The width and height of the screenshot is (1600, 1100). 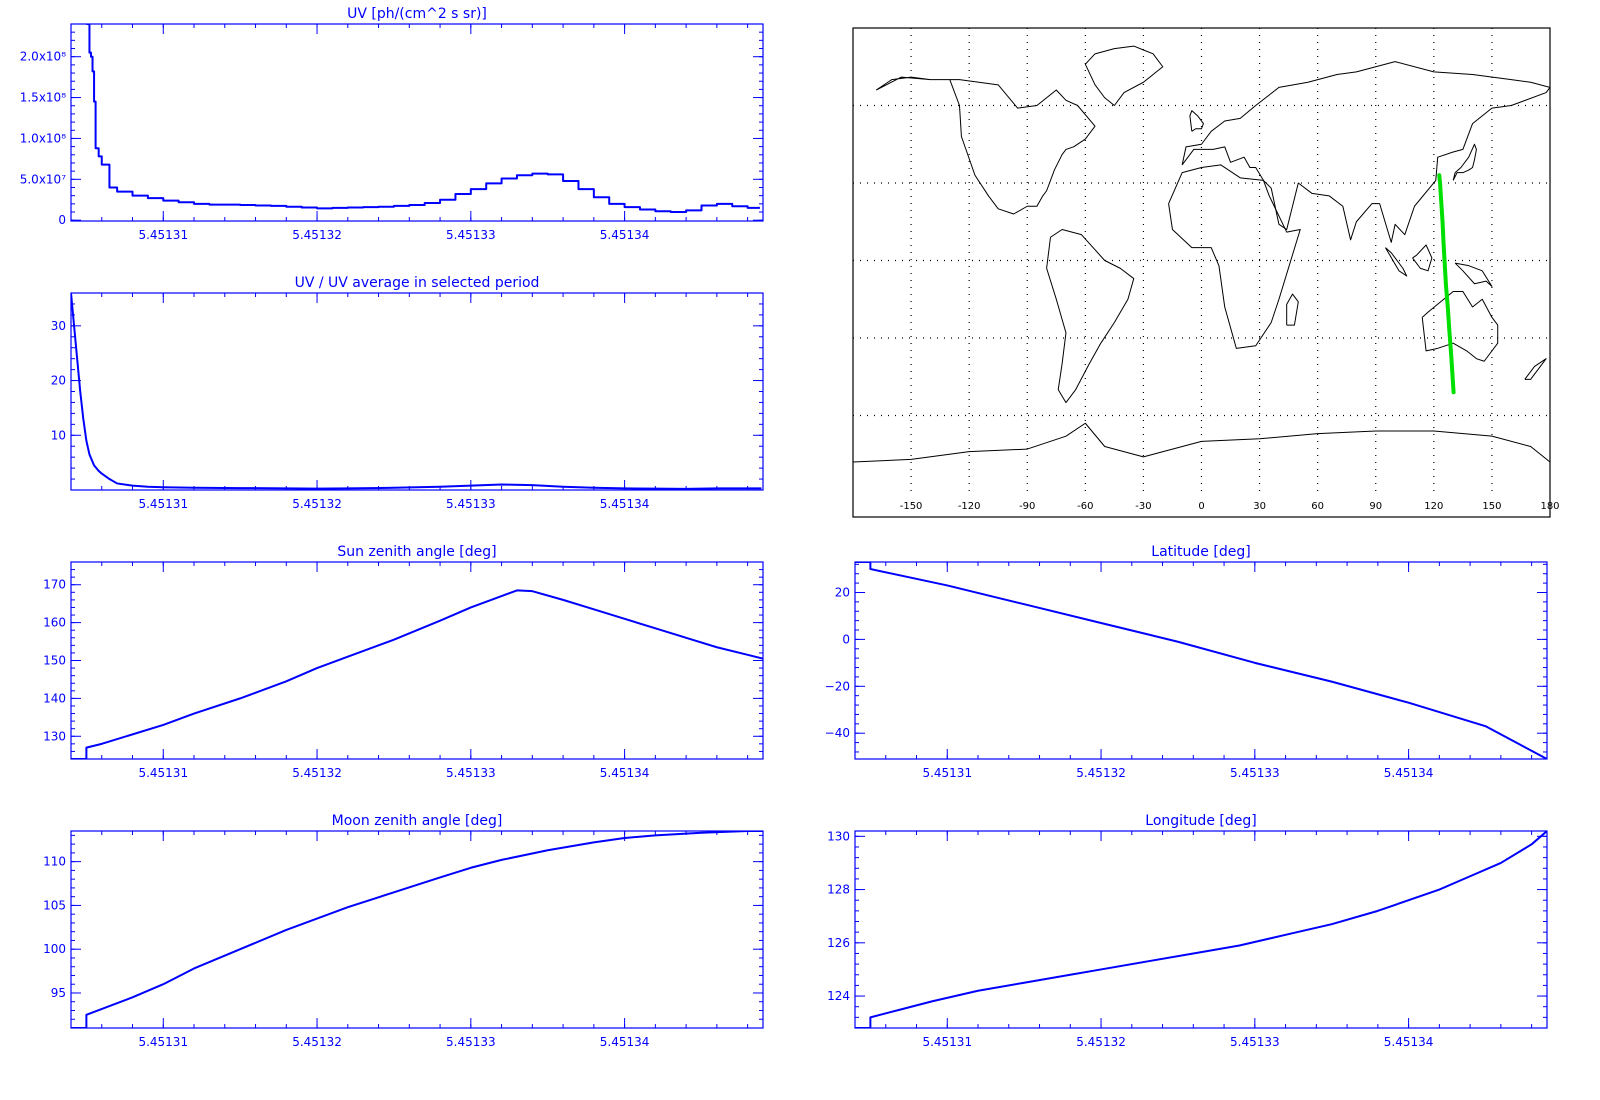 What do you see at coordinates (43, 138) in the screenshot?
I see `y-tick-label: 1.0x10⁸` at bounding box center [43, 138].